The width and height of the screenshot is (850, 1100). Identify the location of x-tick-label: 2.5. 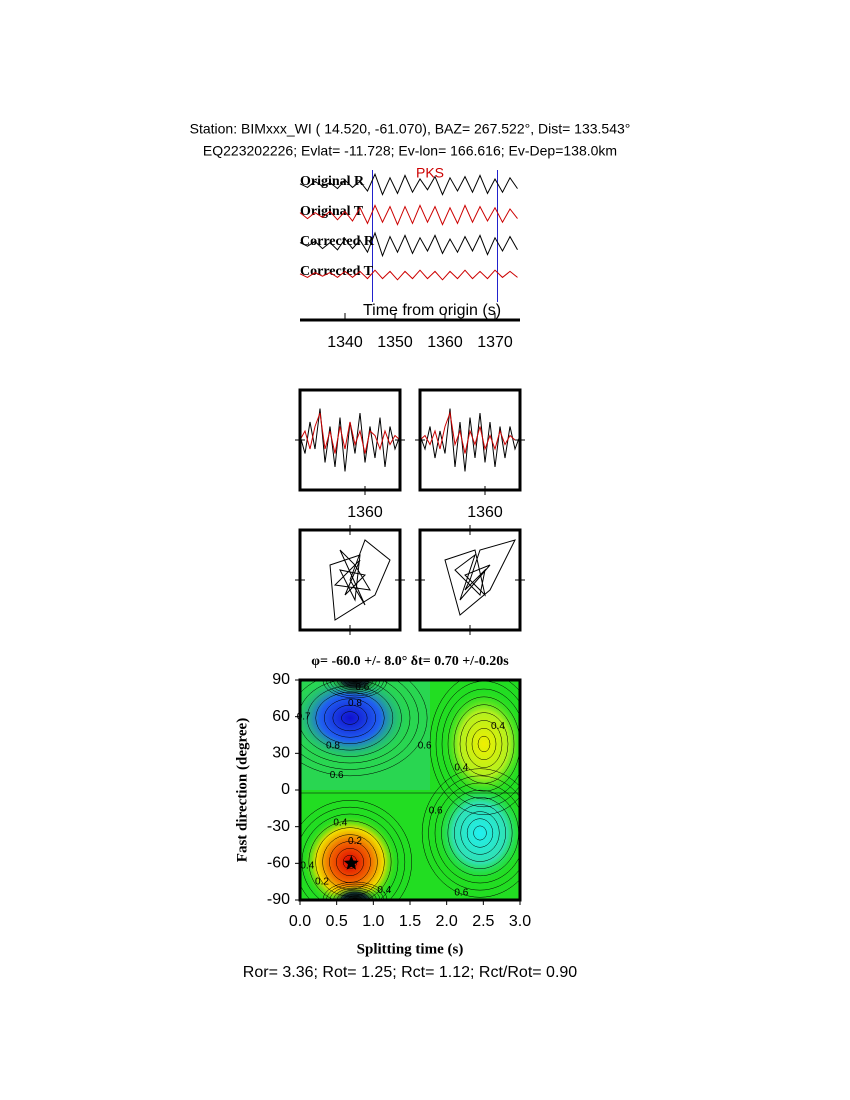
(483, 921).